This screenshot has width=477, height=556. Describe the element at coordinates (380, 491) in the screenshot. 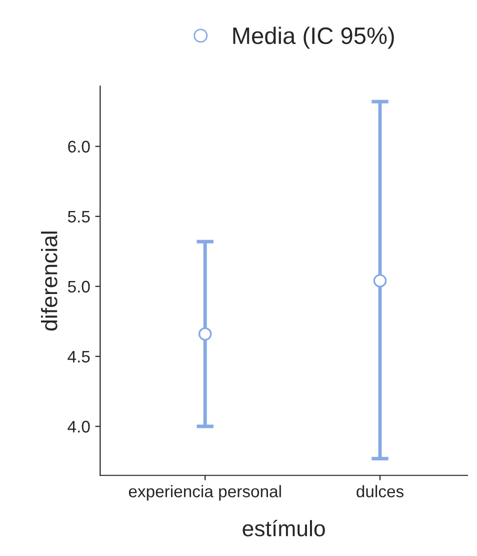

I see `x-tick-label: dulces` at that location.